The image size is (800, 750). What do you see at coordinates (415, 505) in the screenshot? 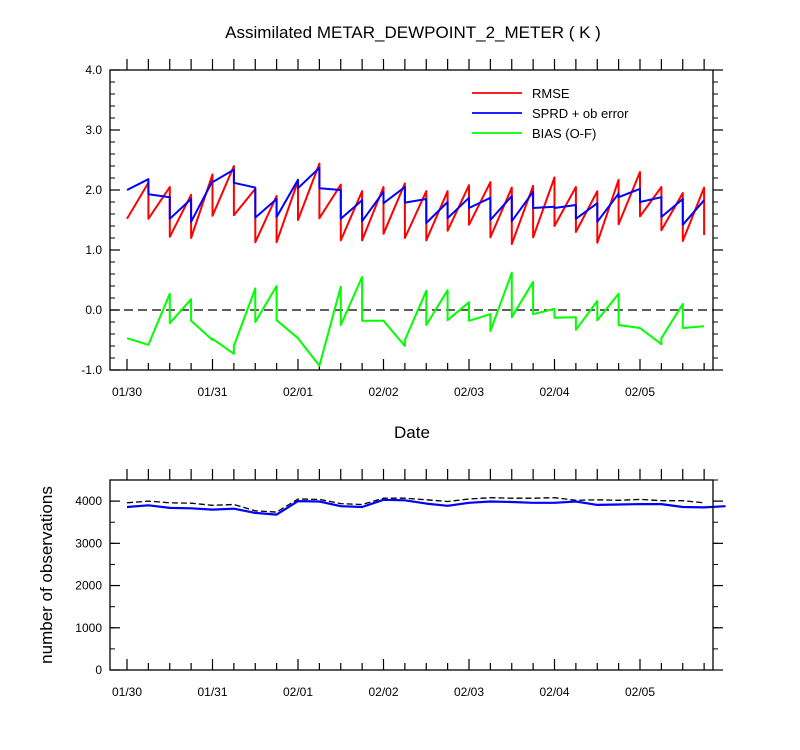
I see `series-line-possible` at bounding box center [415, 505].